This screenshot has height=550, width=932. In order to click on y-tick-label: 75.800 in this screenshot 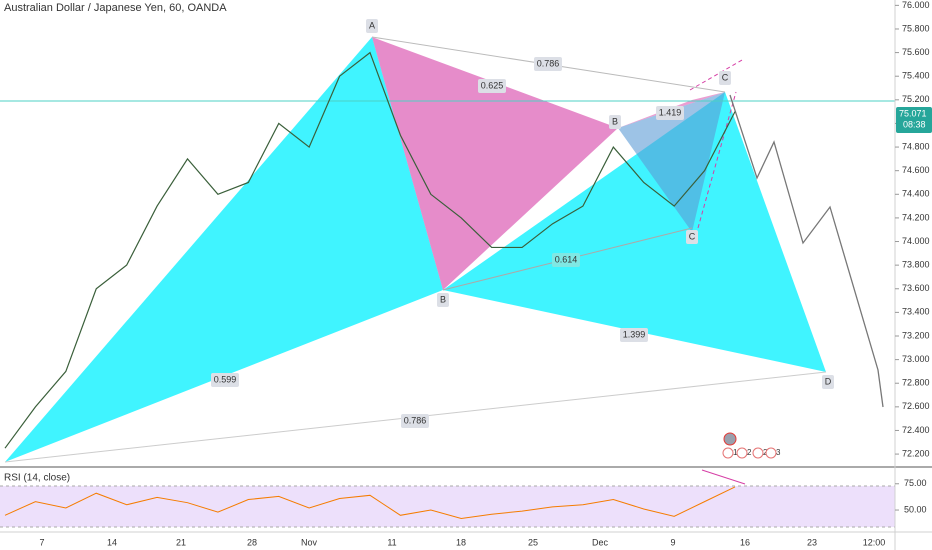, I will do `click(916, 28)`.